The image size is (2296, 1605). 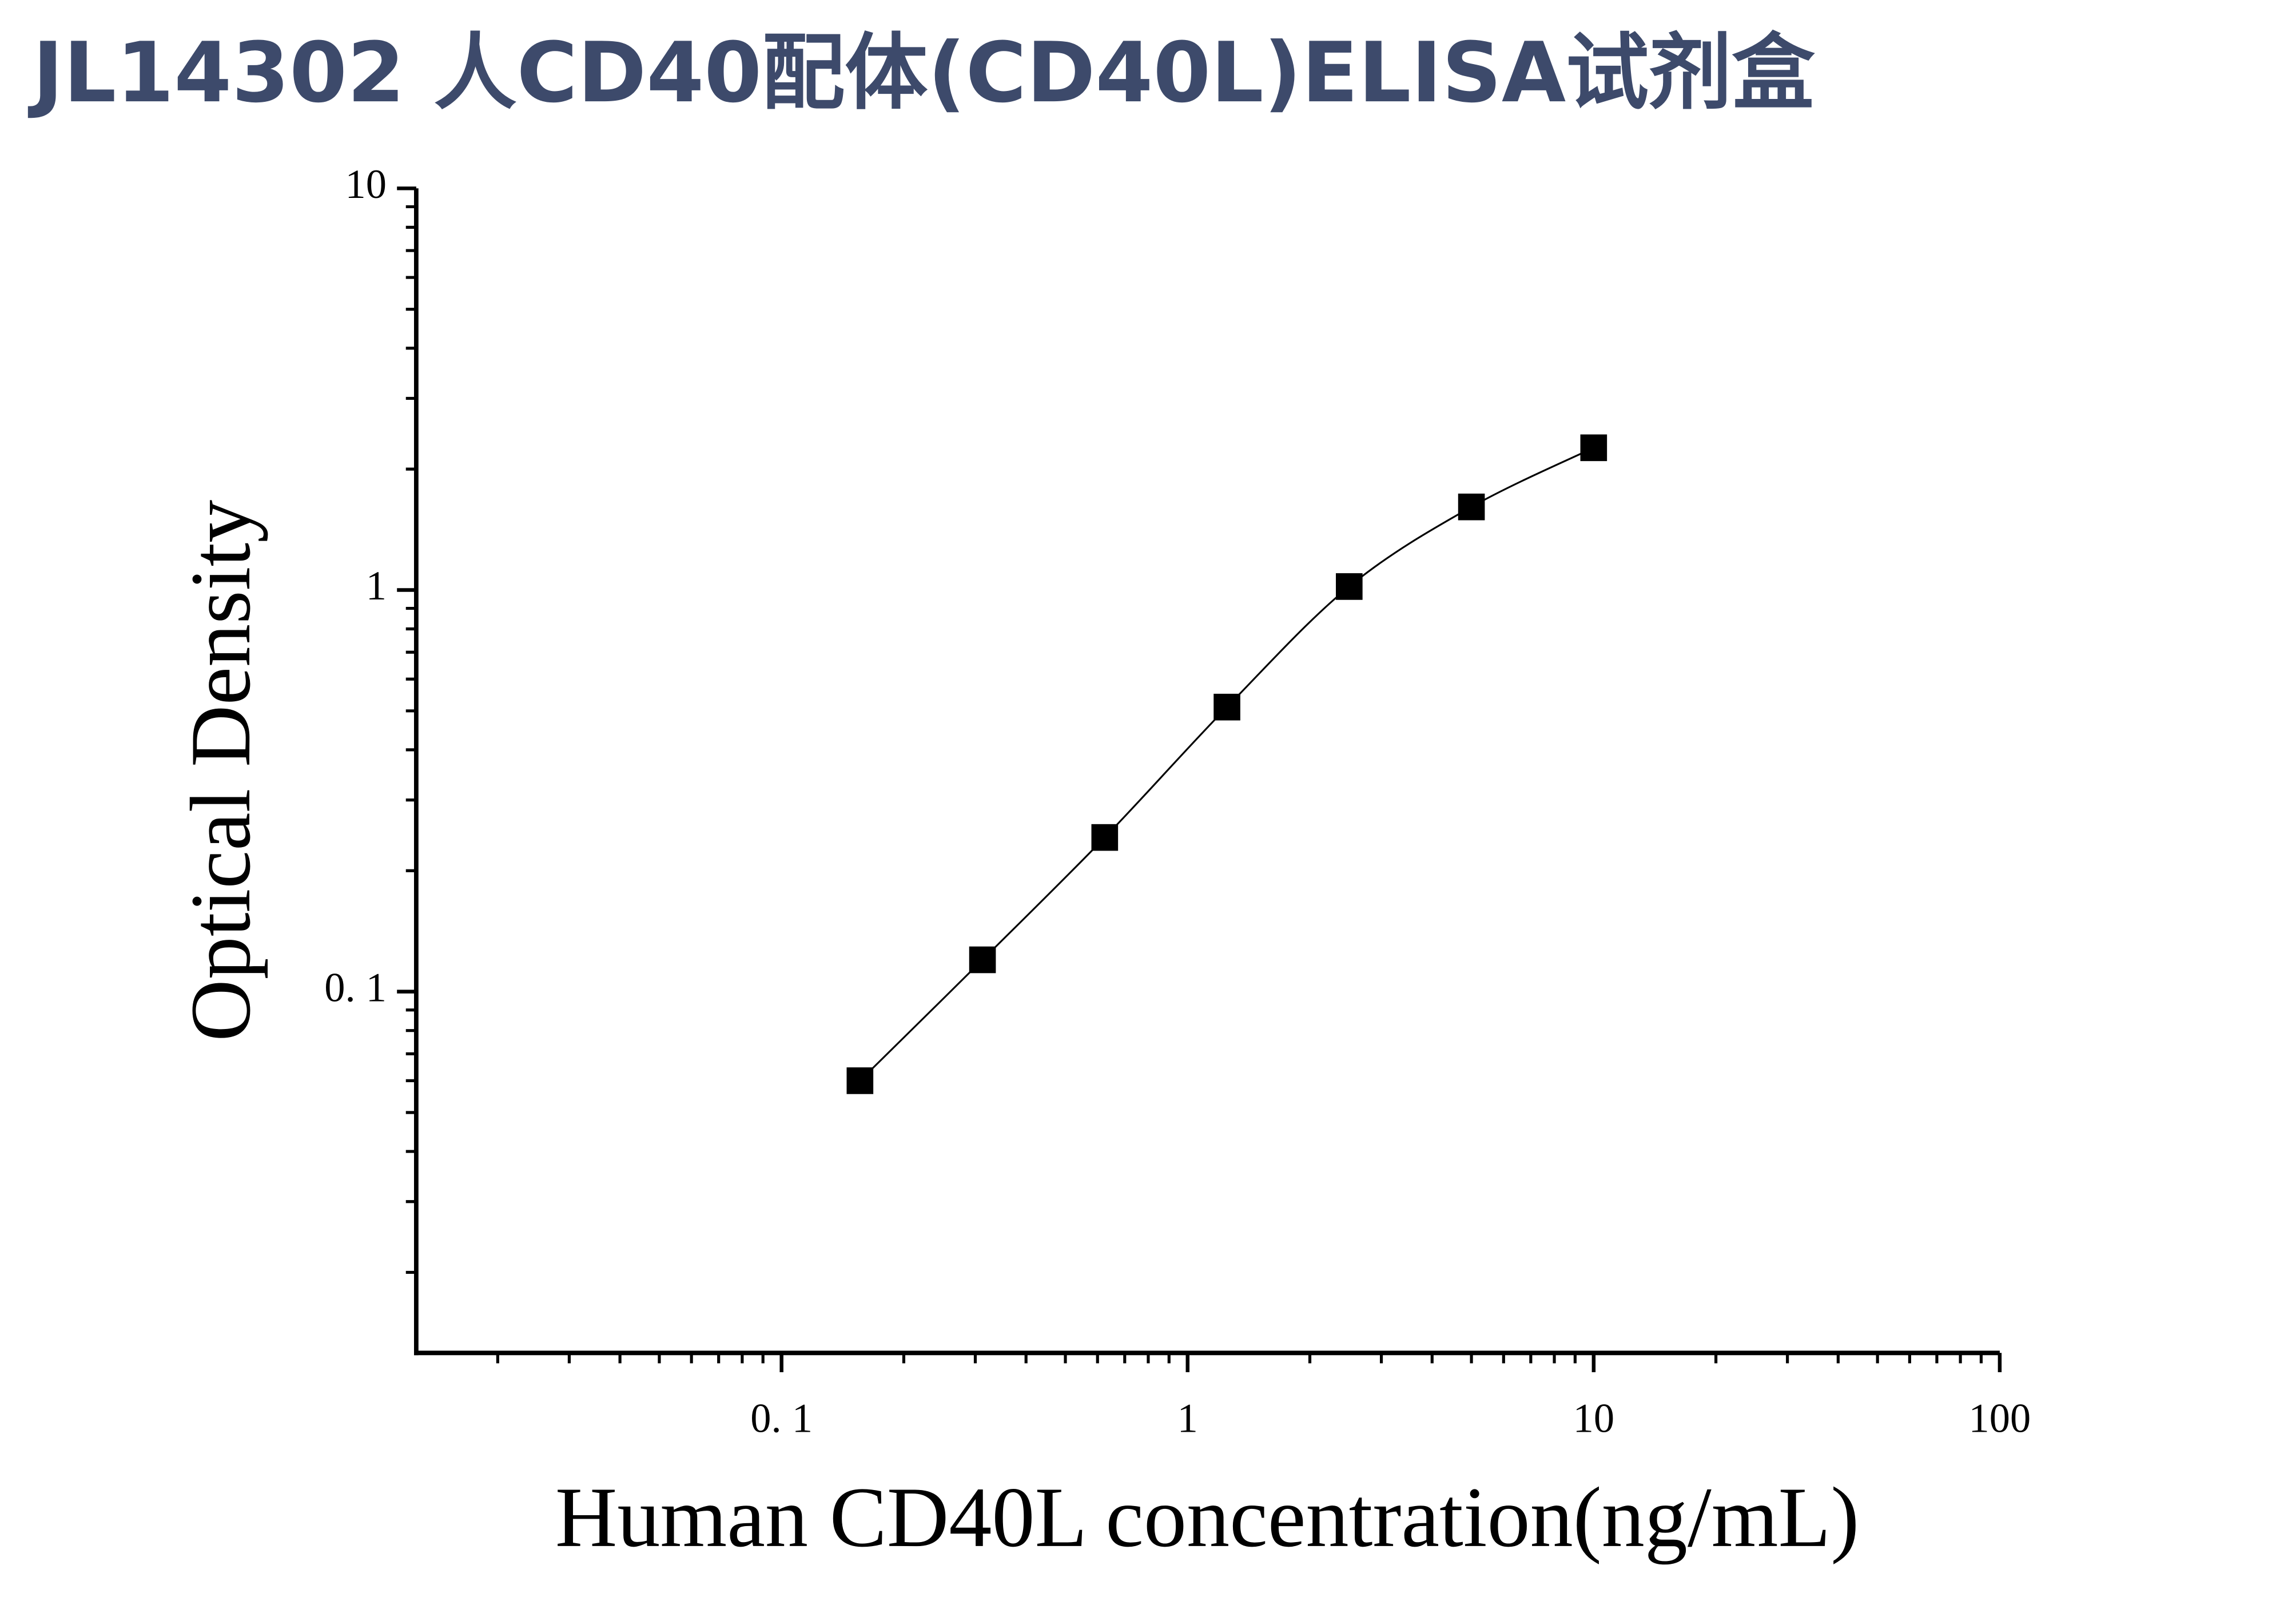 I want to click on fit-curve, so click(x=1226, y=764).